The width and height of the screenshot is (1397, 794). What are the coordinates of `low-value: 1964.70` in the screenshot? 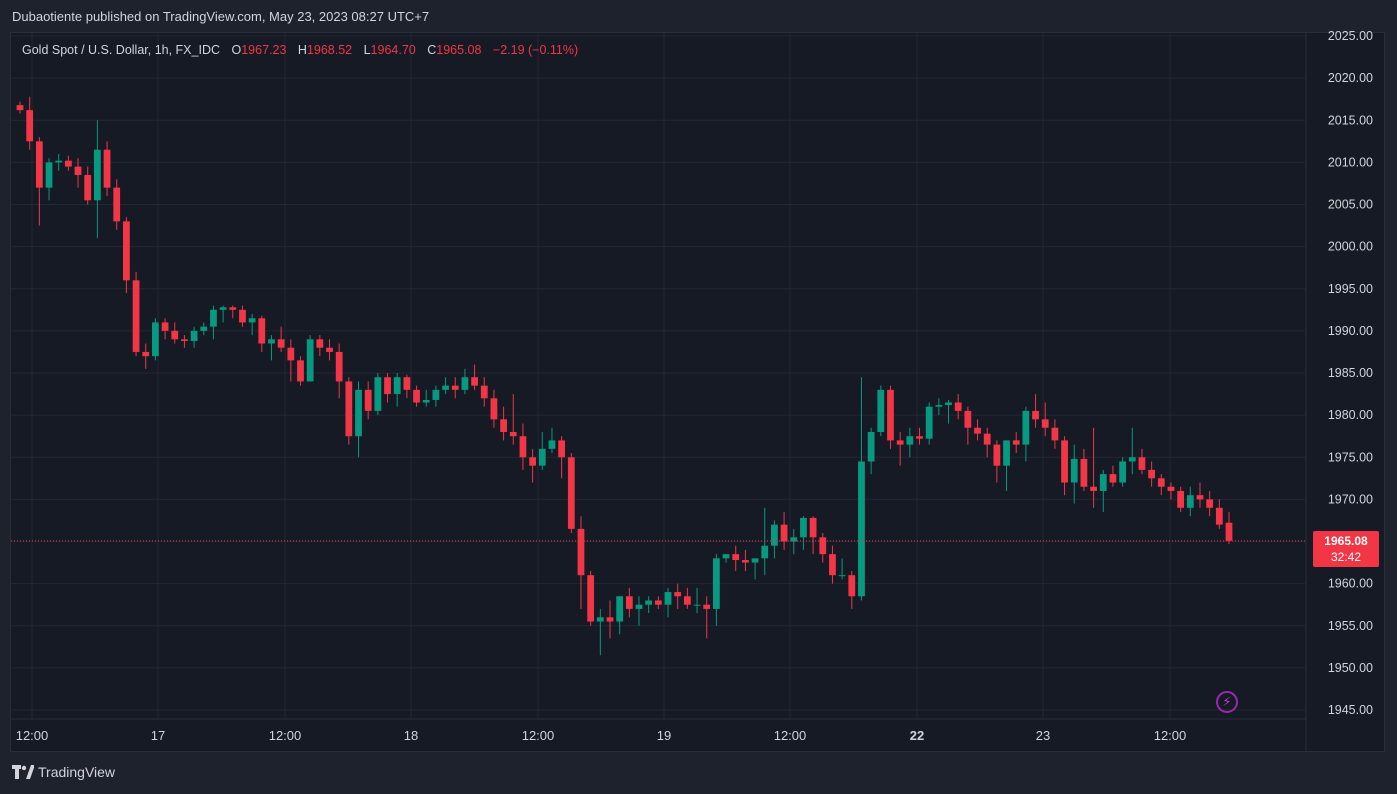 It's located at (393, 50).